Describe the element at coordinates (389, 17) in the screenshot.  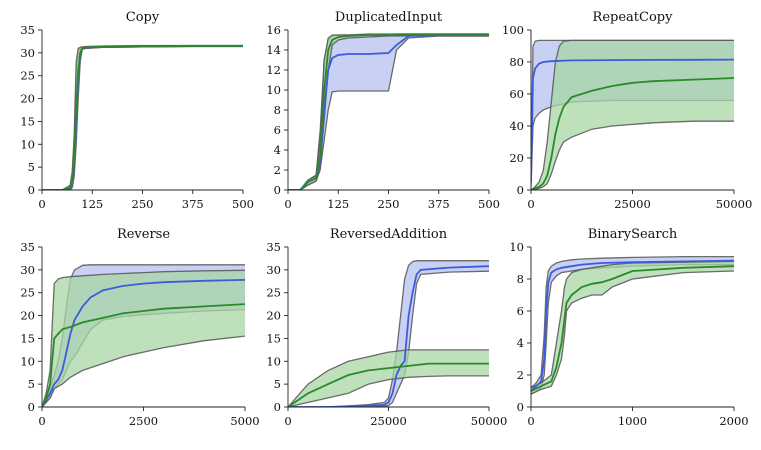
I see `chart-title: DuplicatedInput` at that location.